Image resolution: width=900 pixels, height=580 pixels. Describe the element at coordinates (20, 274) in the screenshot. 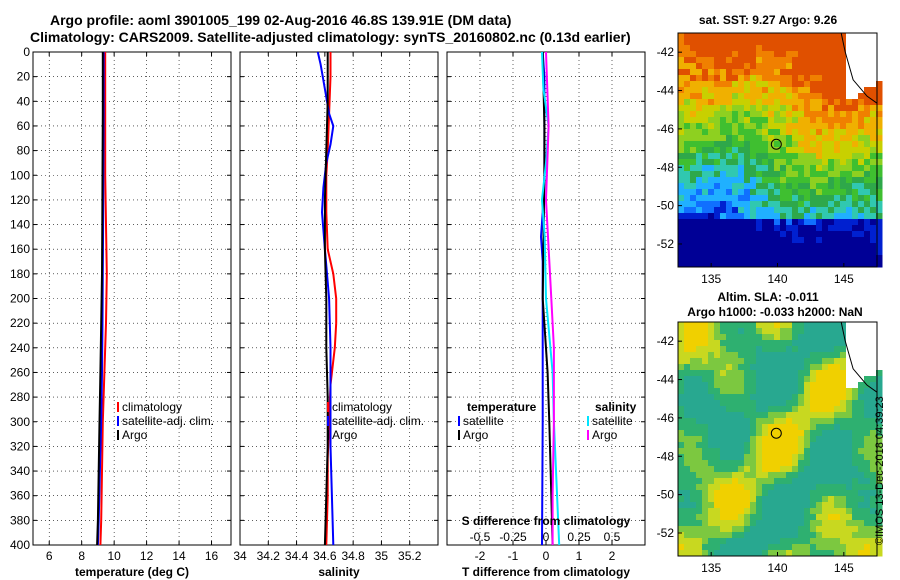

I see `y-tick-label: 180` at that location.